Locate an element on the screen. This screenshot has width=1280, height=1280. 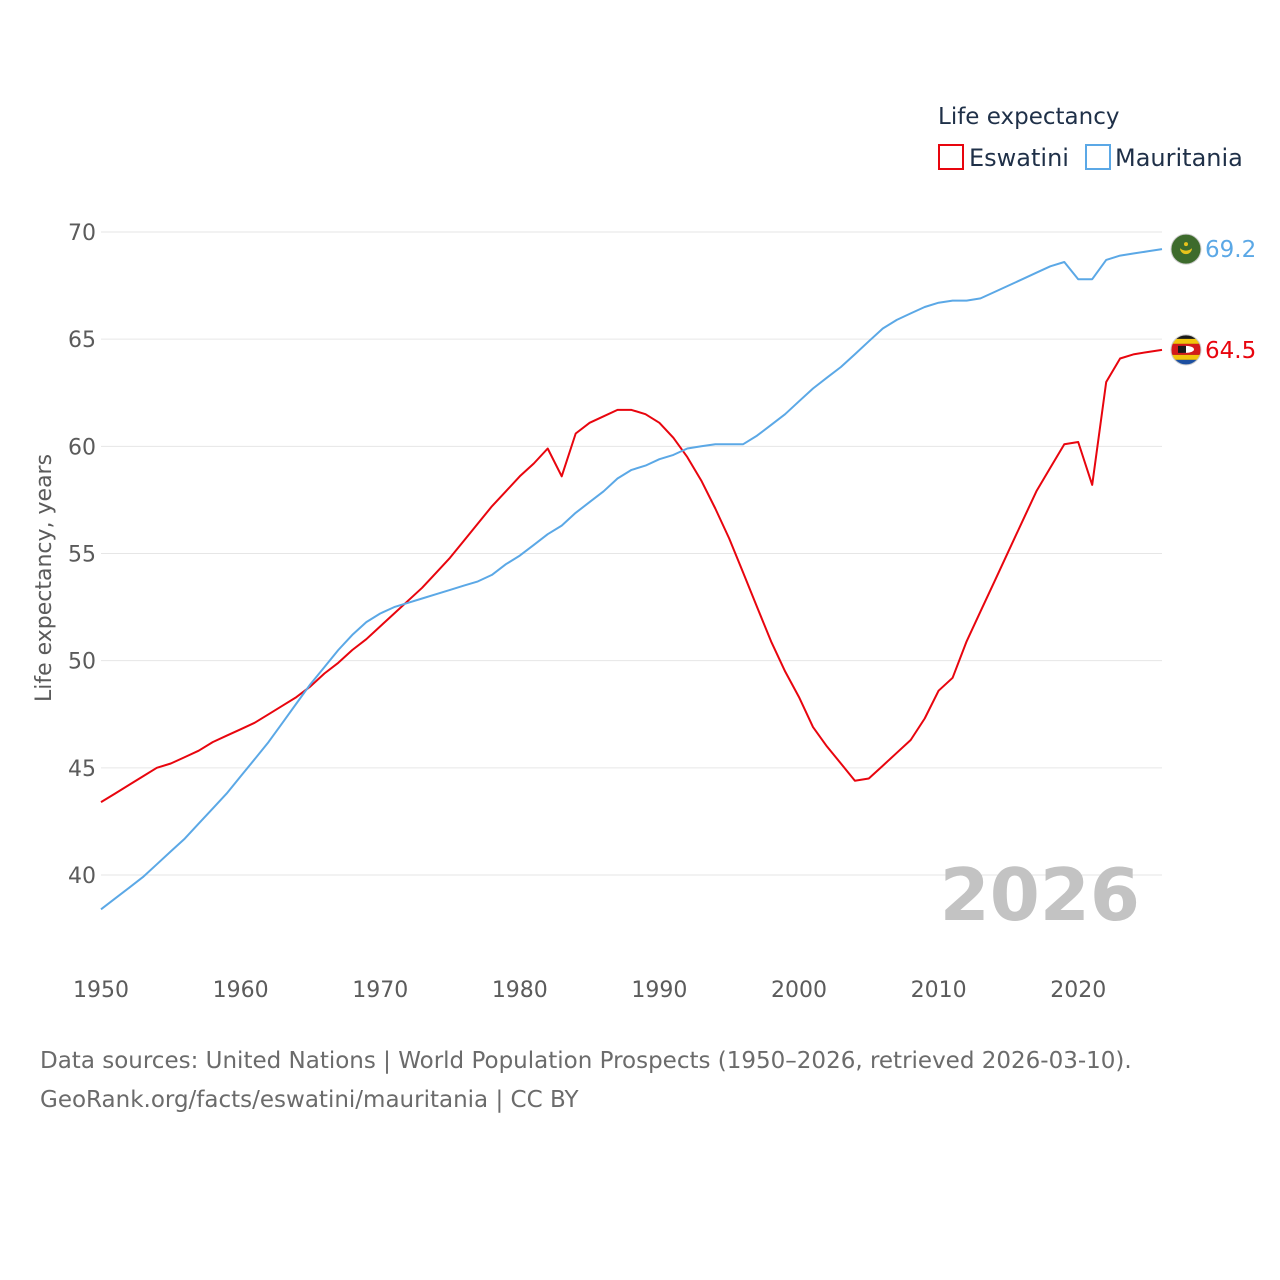
legend: Life expectancy Eswatini Mauritania is located at coordinates (1090, 138).